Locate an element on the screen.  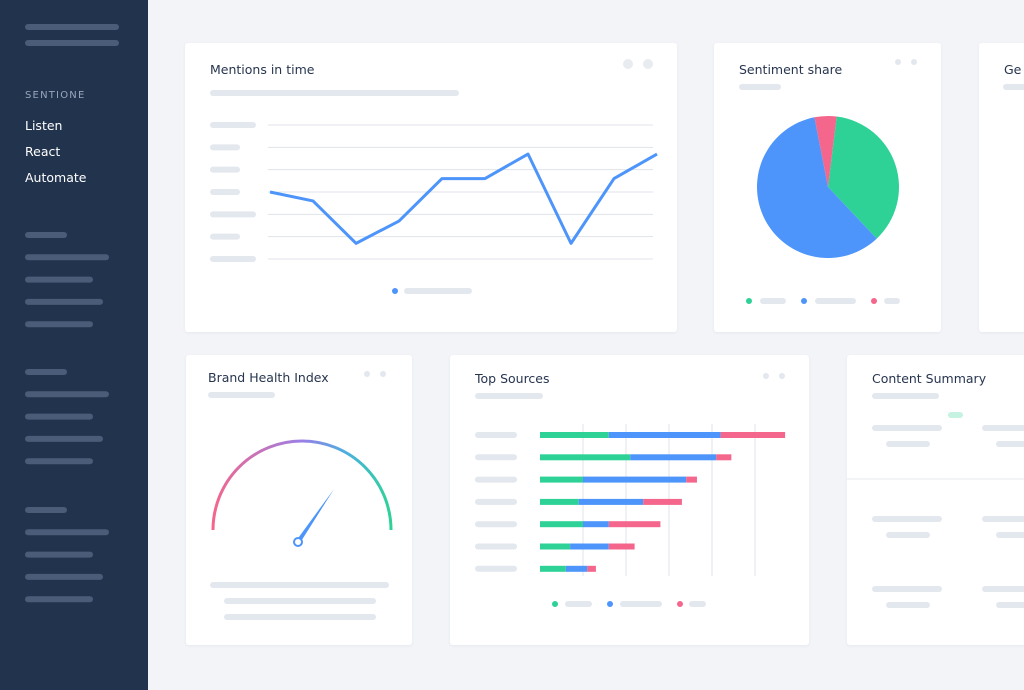
card-title: Brand Health Index is located at coordinates (268, 377).